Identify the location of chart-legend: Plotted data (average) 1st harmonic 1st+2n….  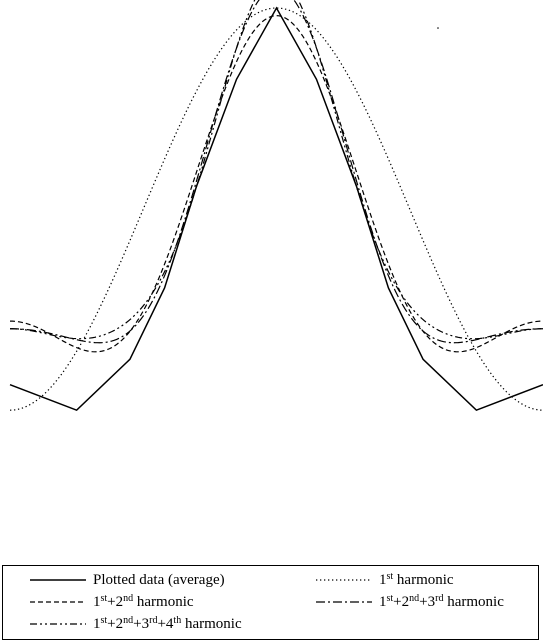
(270, 602).